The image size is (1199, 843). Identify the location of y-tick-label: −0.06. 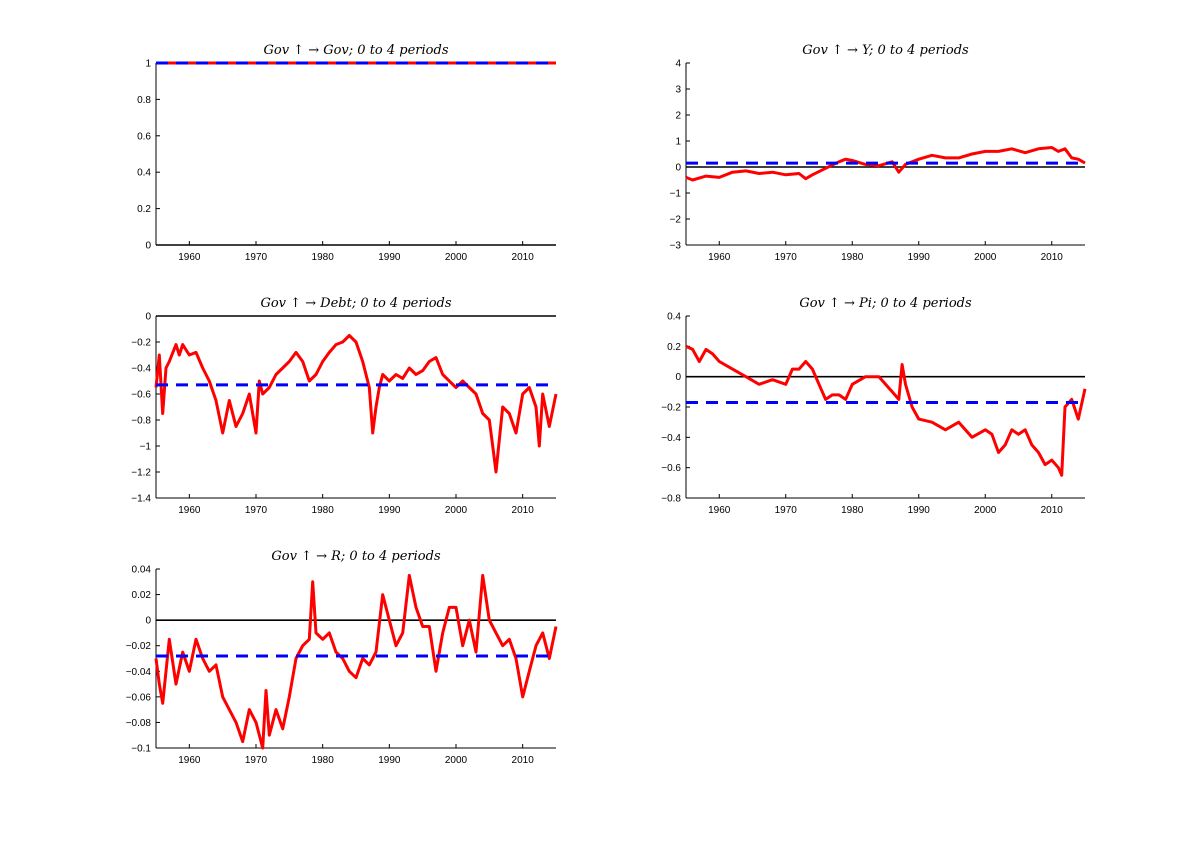
(139, 697).